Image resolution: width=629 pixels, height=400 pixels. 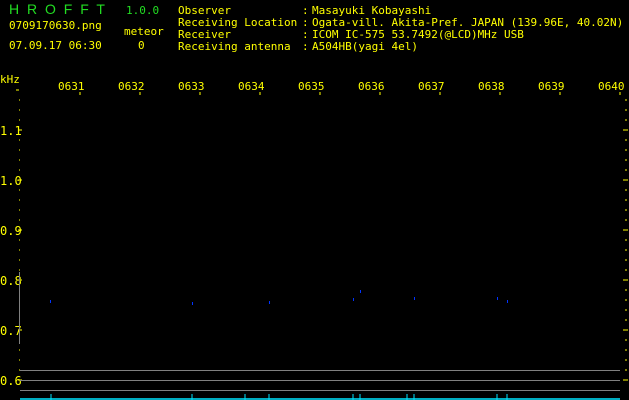 What do you see at coordinates (55, 45) in the screenshot?
I see `file-datetime: 07.09.17 06:30` at bounding box center [55, 45].